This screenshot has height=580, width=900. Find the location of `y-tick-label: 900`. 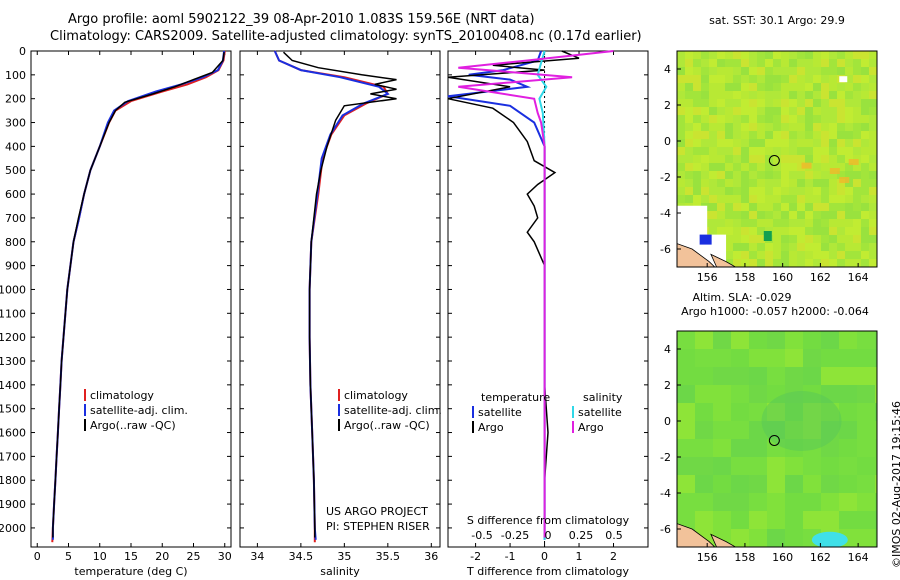

y-tick-label: 900 is located at coordinates (15, 266).